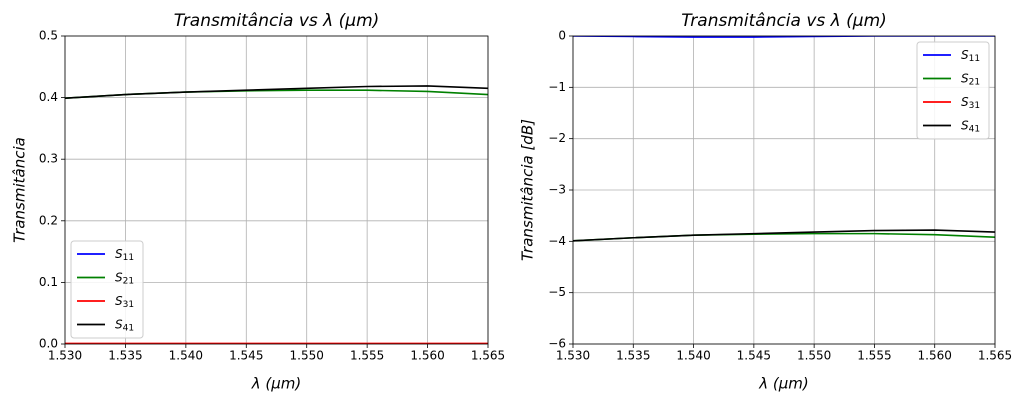  What do you see at coordinates (48, 344) in the screenshot?
I see `y-tick-label: 0.0` at bounding box center [48, 344].